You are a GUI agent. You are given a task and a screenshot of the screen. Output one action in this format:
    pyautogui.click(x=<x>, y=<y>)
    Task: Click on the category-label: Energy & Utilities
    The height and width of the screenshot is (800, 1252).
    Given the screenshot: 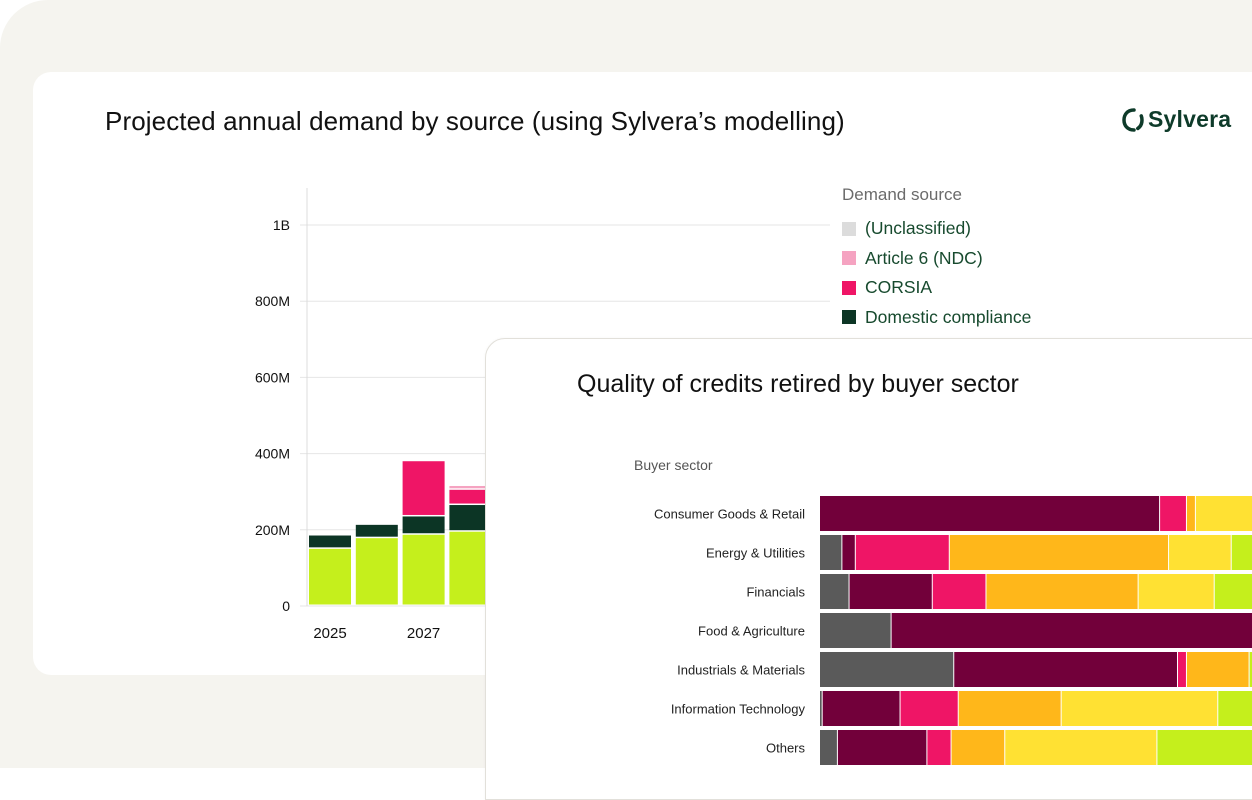 What is the action you would take?
    pyautogui.click(x=755, y=553)
    